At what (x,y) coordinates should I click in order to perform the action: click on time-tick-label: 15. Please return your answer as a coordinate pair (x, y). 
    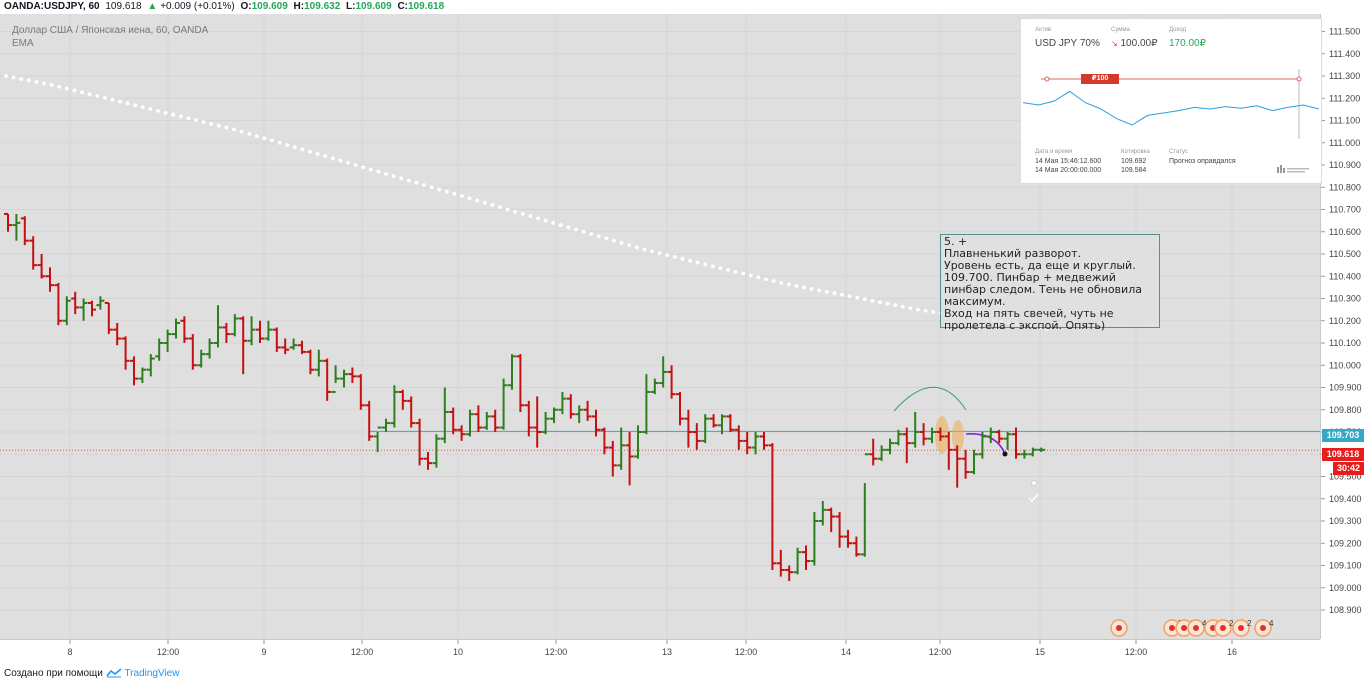
    Looking at the image, I should click on (1040, 652).